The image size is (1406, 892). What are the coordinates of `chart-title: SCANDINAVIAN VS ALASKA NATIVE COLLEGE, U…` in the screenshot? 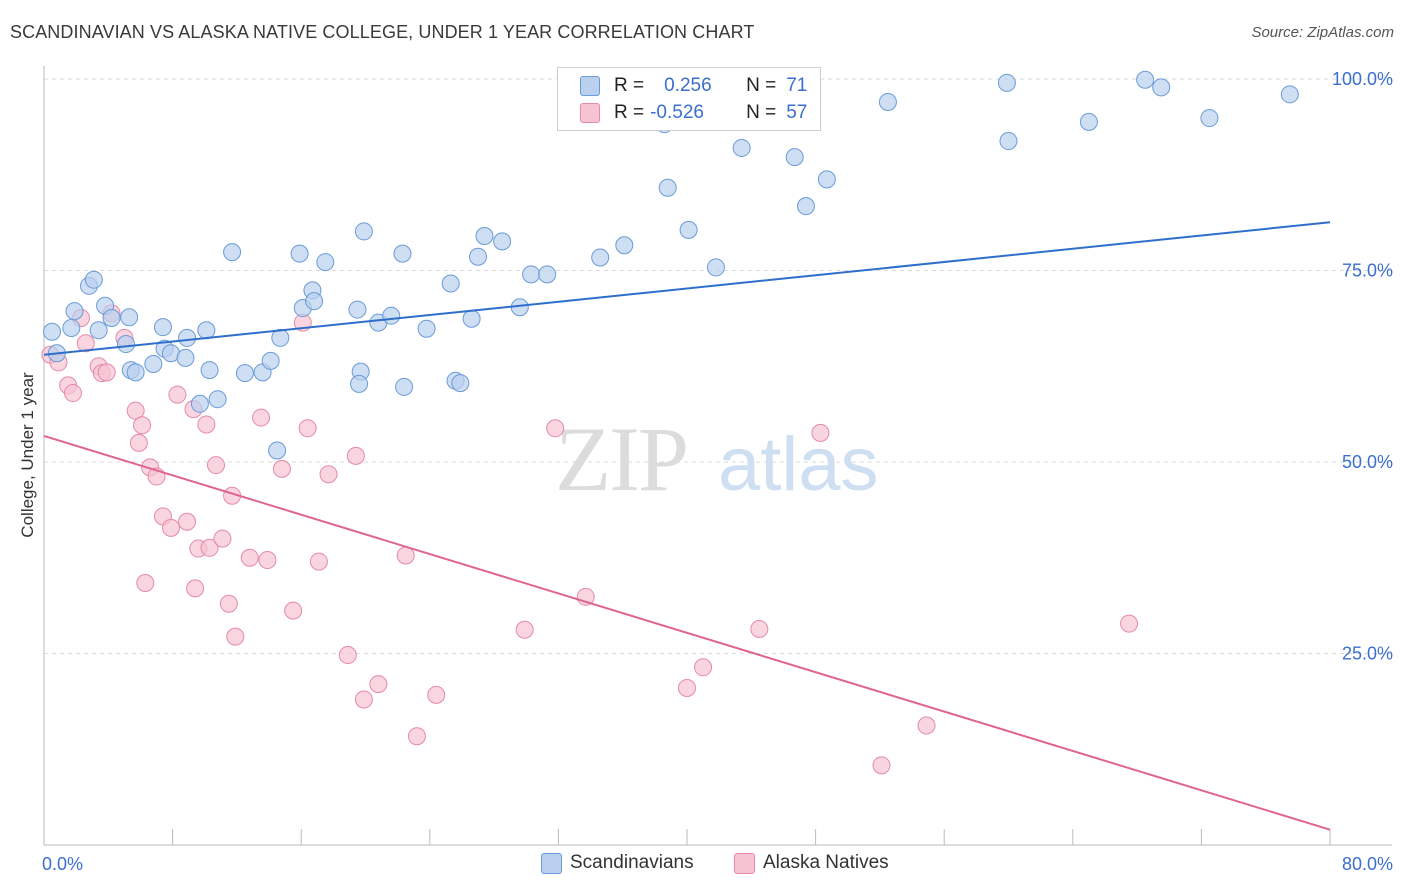 It's located at (382, 32).